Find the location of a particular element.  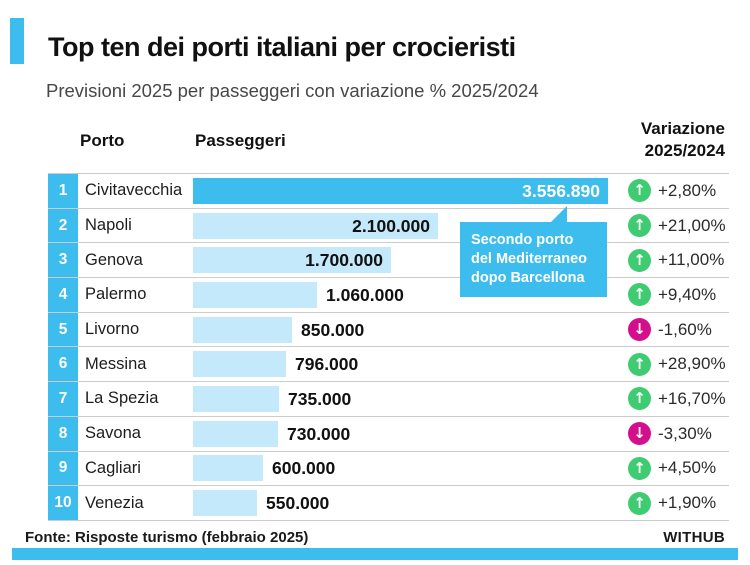

variation-group: ↑ +1,90% is located at coordinates (672, 503).